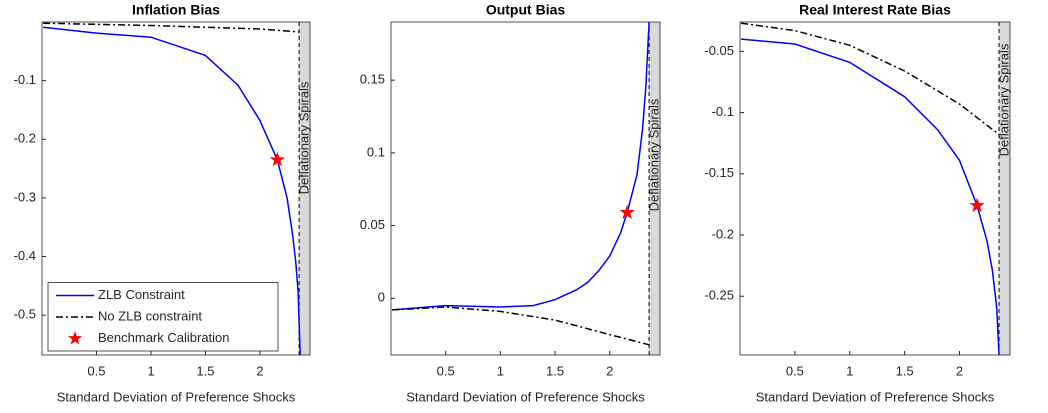  I want to click on chart-title: Inflation Bias, so click(176, 10).